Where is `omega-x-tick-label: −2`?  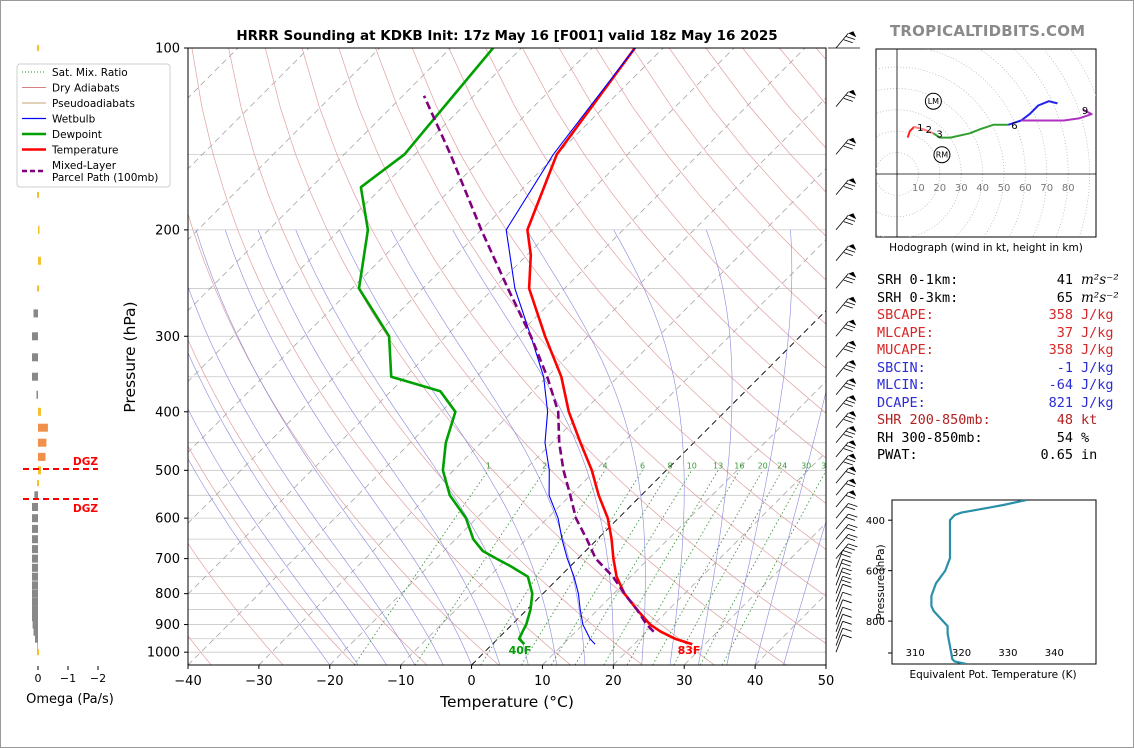 omega-x-tick-label: −2 is located at coordinates (98, 678).